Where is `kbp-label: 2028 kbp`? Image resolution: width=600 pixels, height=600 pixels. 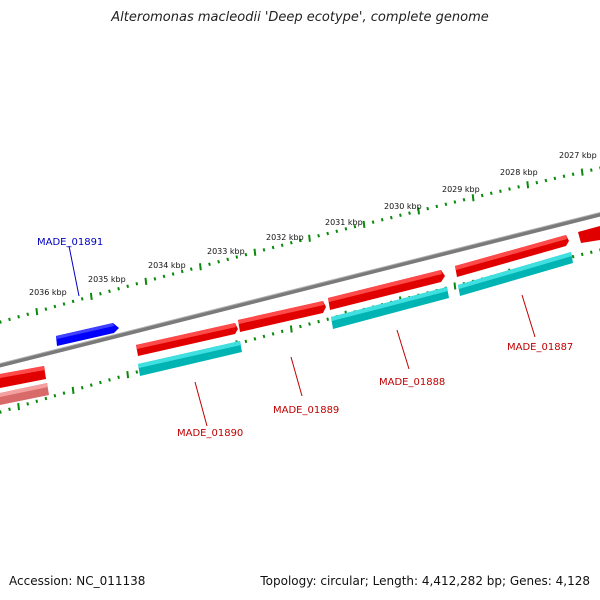
kbp-label: 2028 kbp is located at coordinates (519, 172).